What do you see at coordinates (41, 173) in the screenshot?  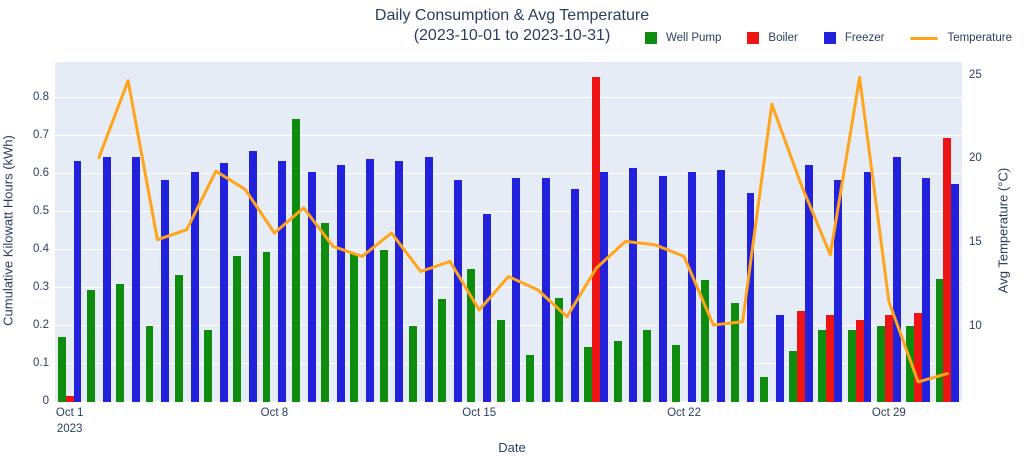 I see `y-left-tick-label: 0.6` at bounding box center [41, 173].